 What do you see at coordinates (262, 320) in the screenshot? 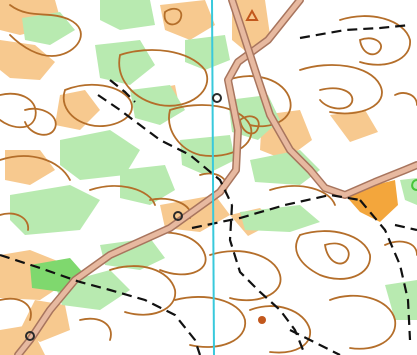
I see `dot-marker` at bounding box center [262, 320].